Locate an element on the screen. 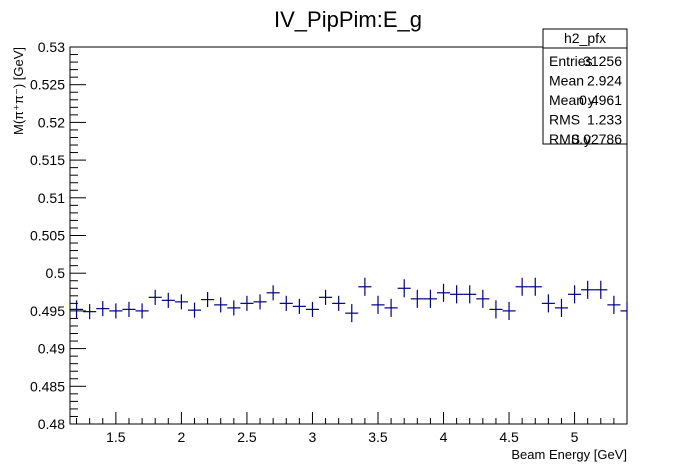  y-tick-label: 0.51 is located at coordinates (51, 198).